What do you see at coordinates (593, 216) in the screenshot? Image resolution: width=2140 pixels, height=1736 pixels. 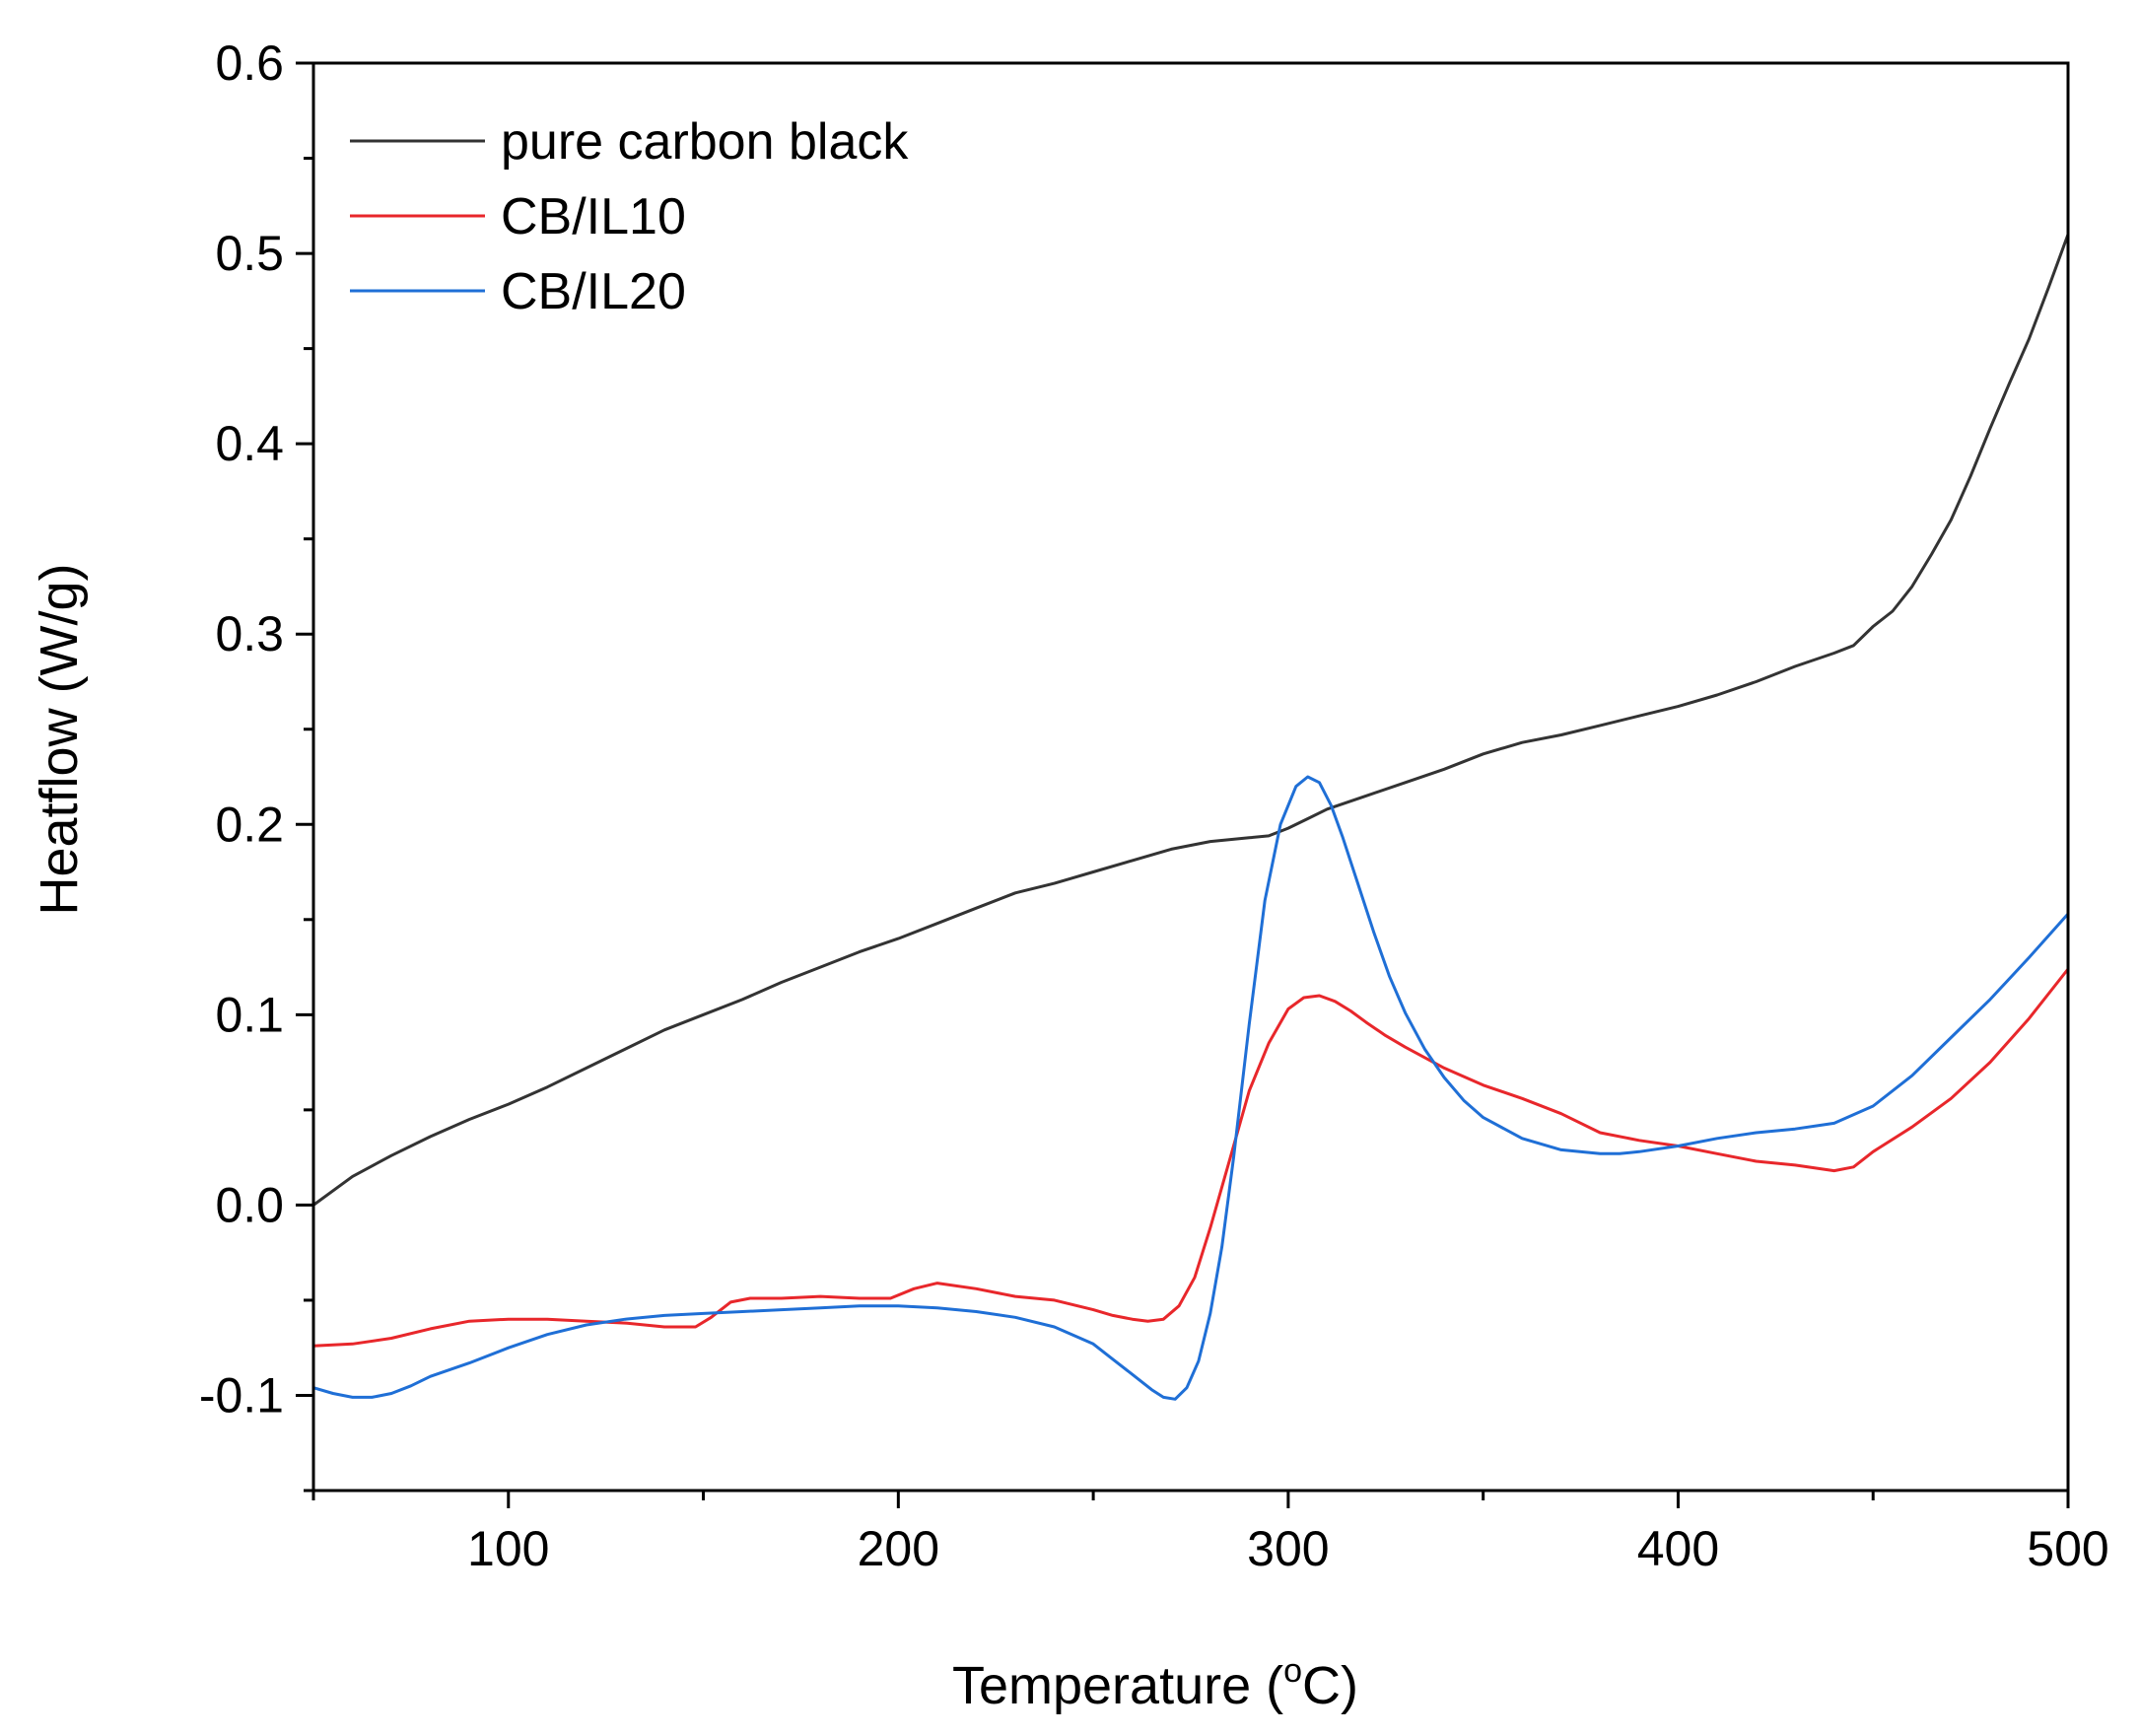 I see `legend-label-2: CB/IL10` at bounding box center [593, 216].